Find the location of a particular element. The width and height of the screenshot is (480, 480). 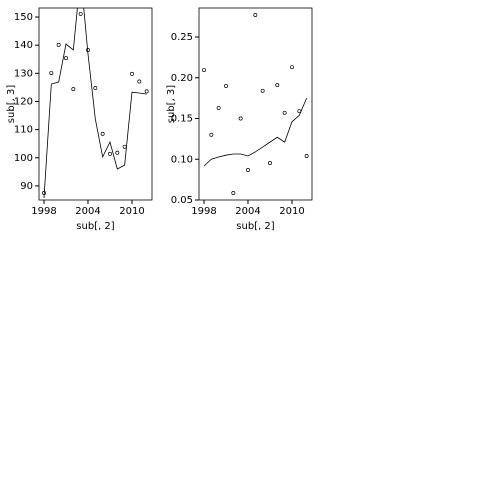

y-tick-label: 120 is located at coordinates (23, 101).